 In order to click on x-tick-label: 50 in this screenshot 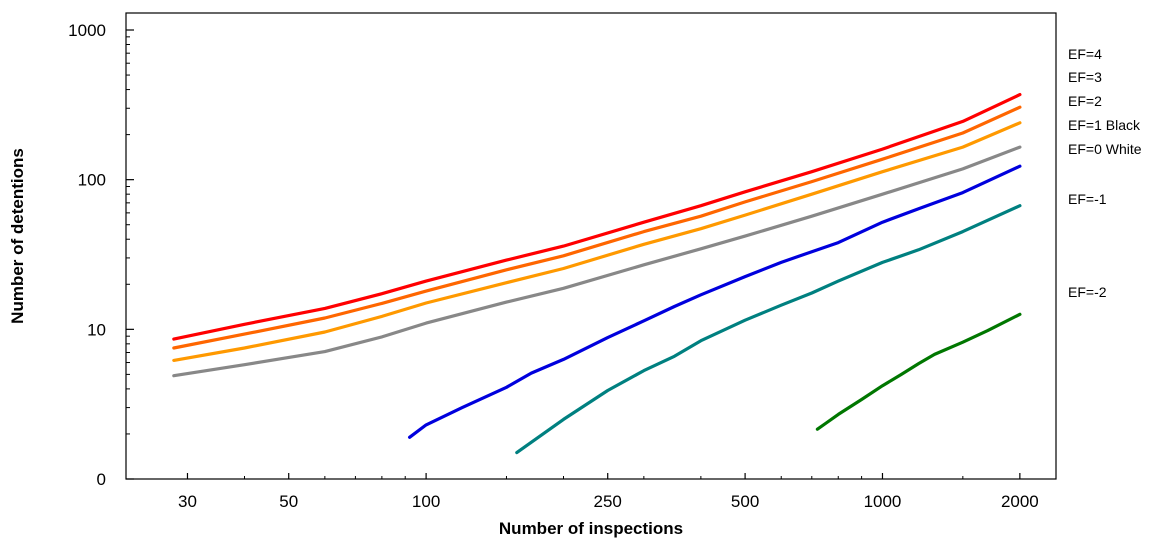, I will do `click(288, 501)`.